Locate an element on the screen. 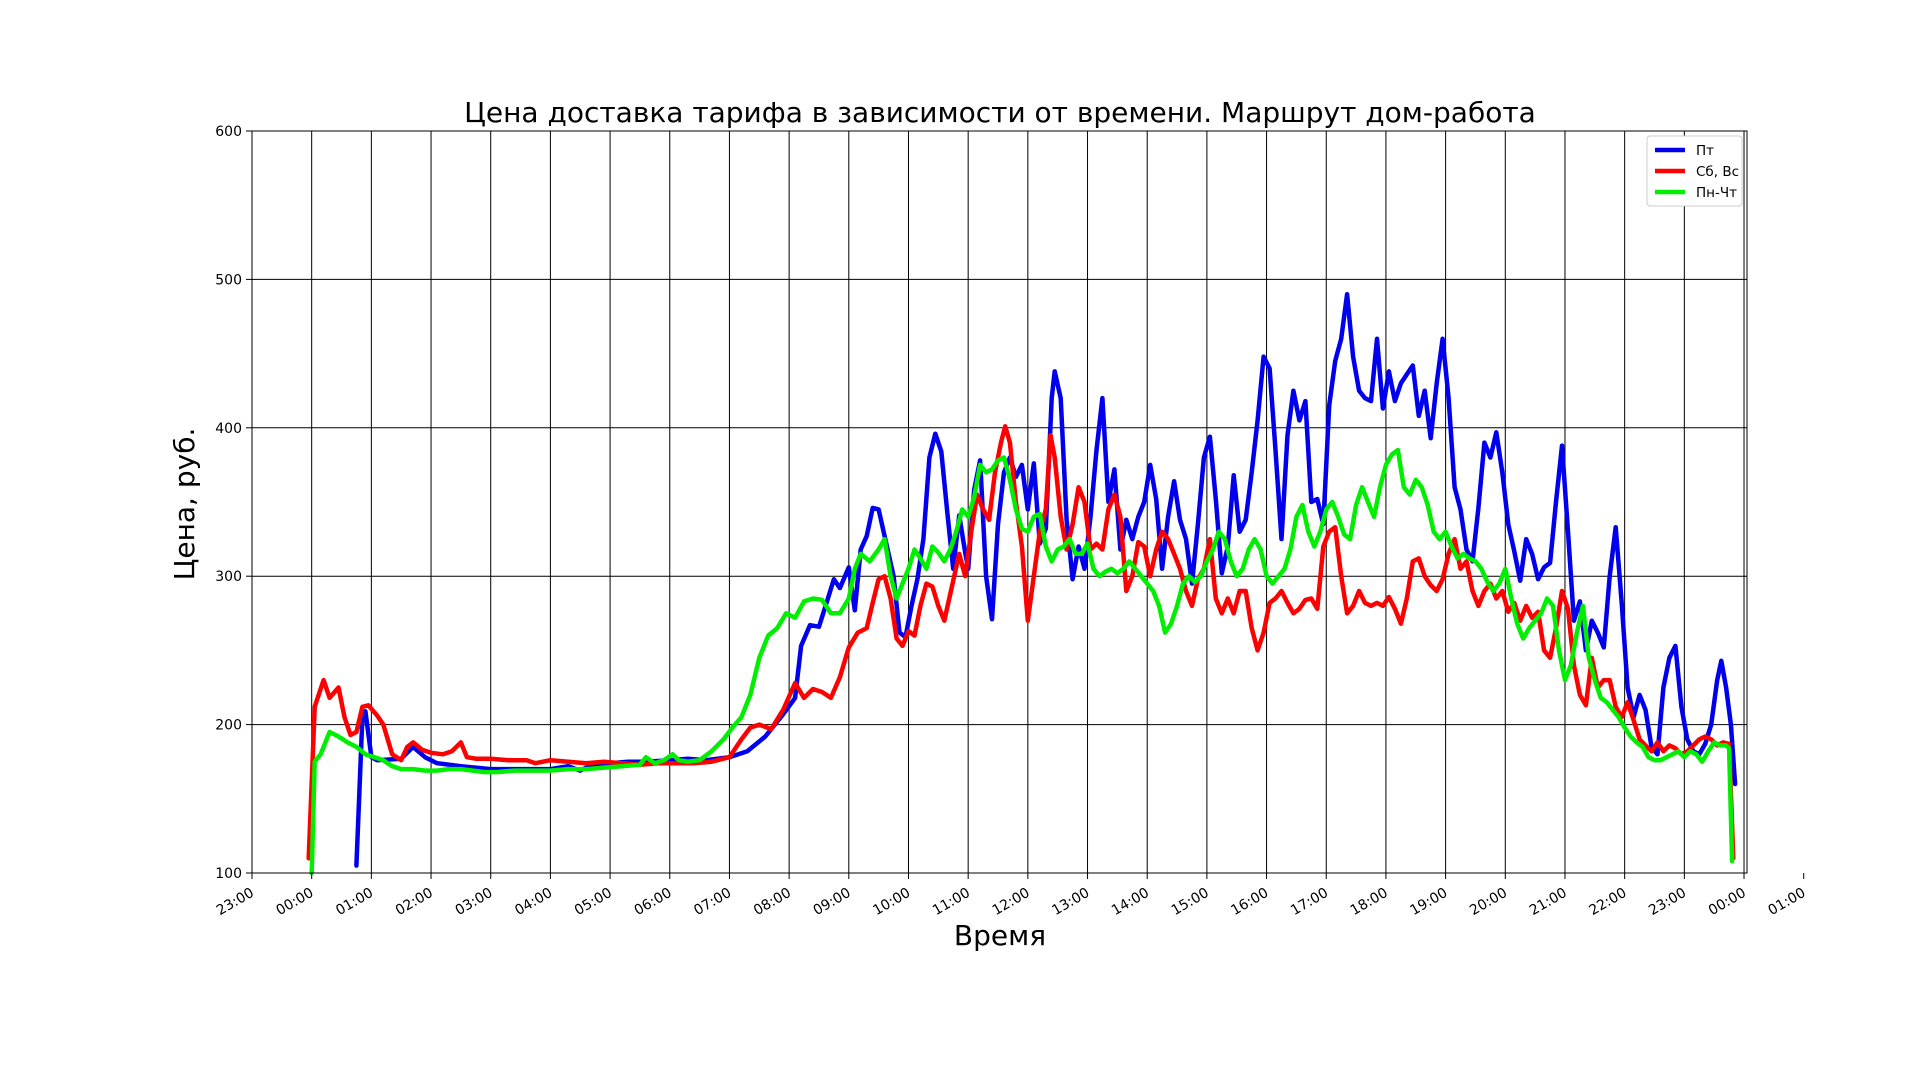  legend-label-fri: Пт is located at coordinates (1705, 151).